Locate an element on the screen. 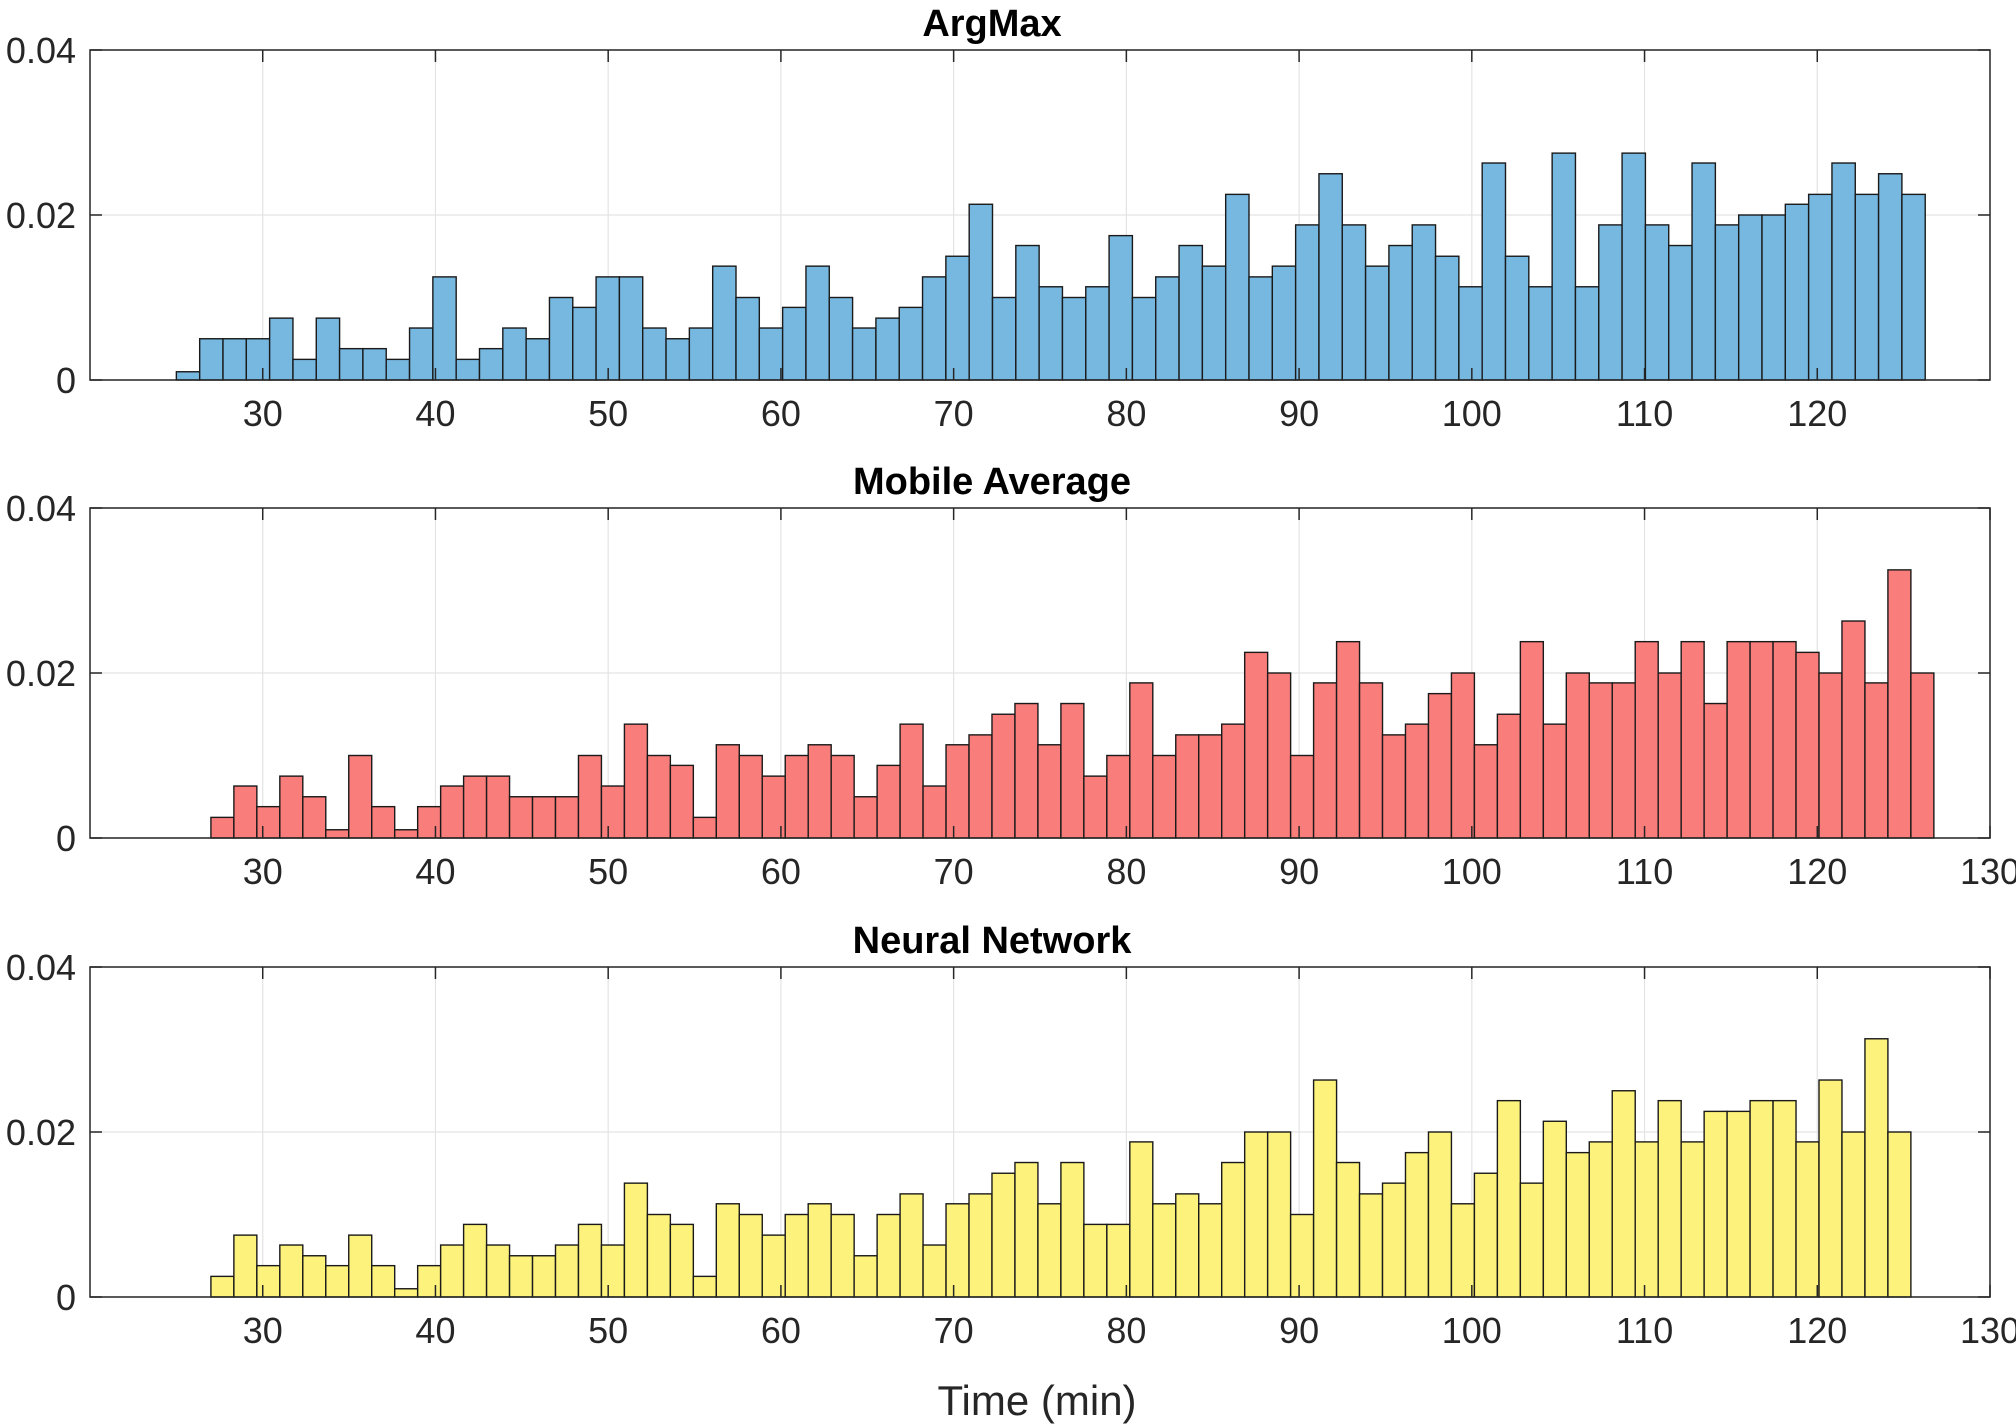 The image size is (2016, 1427). x-tick-label: 130 is located at coordinates (1988, 1330).